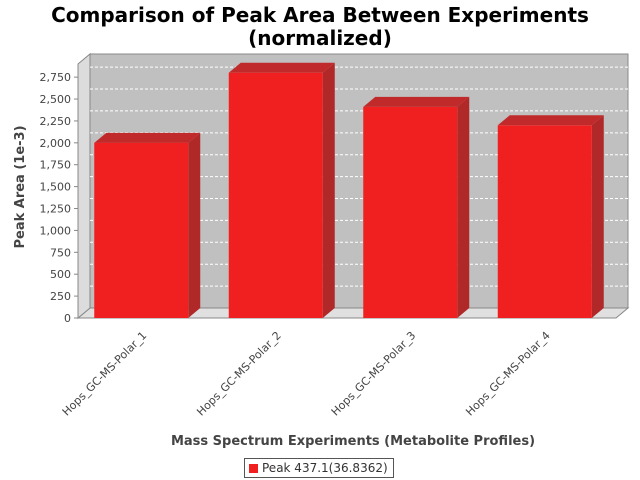 The width and height of the screenshot is (640, 480). Describe the element at coordinates (56, 209) in the screenshot. I see `y-tick-label: 1,250` at that location.